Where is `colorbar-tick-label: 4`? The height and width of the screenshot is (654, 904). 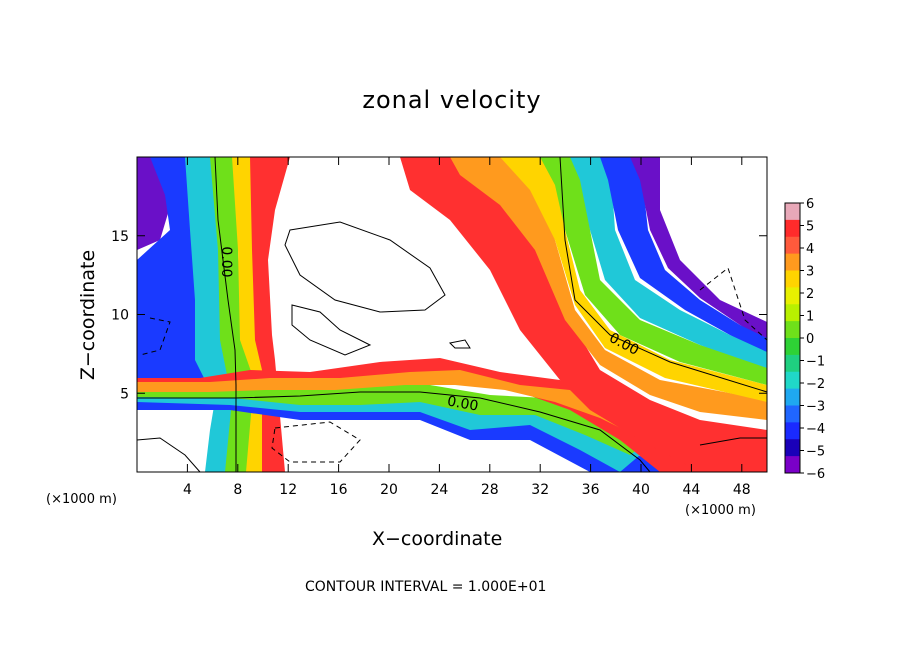 colorbar-tick-label: 4 is located at coordinates (810, 249).